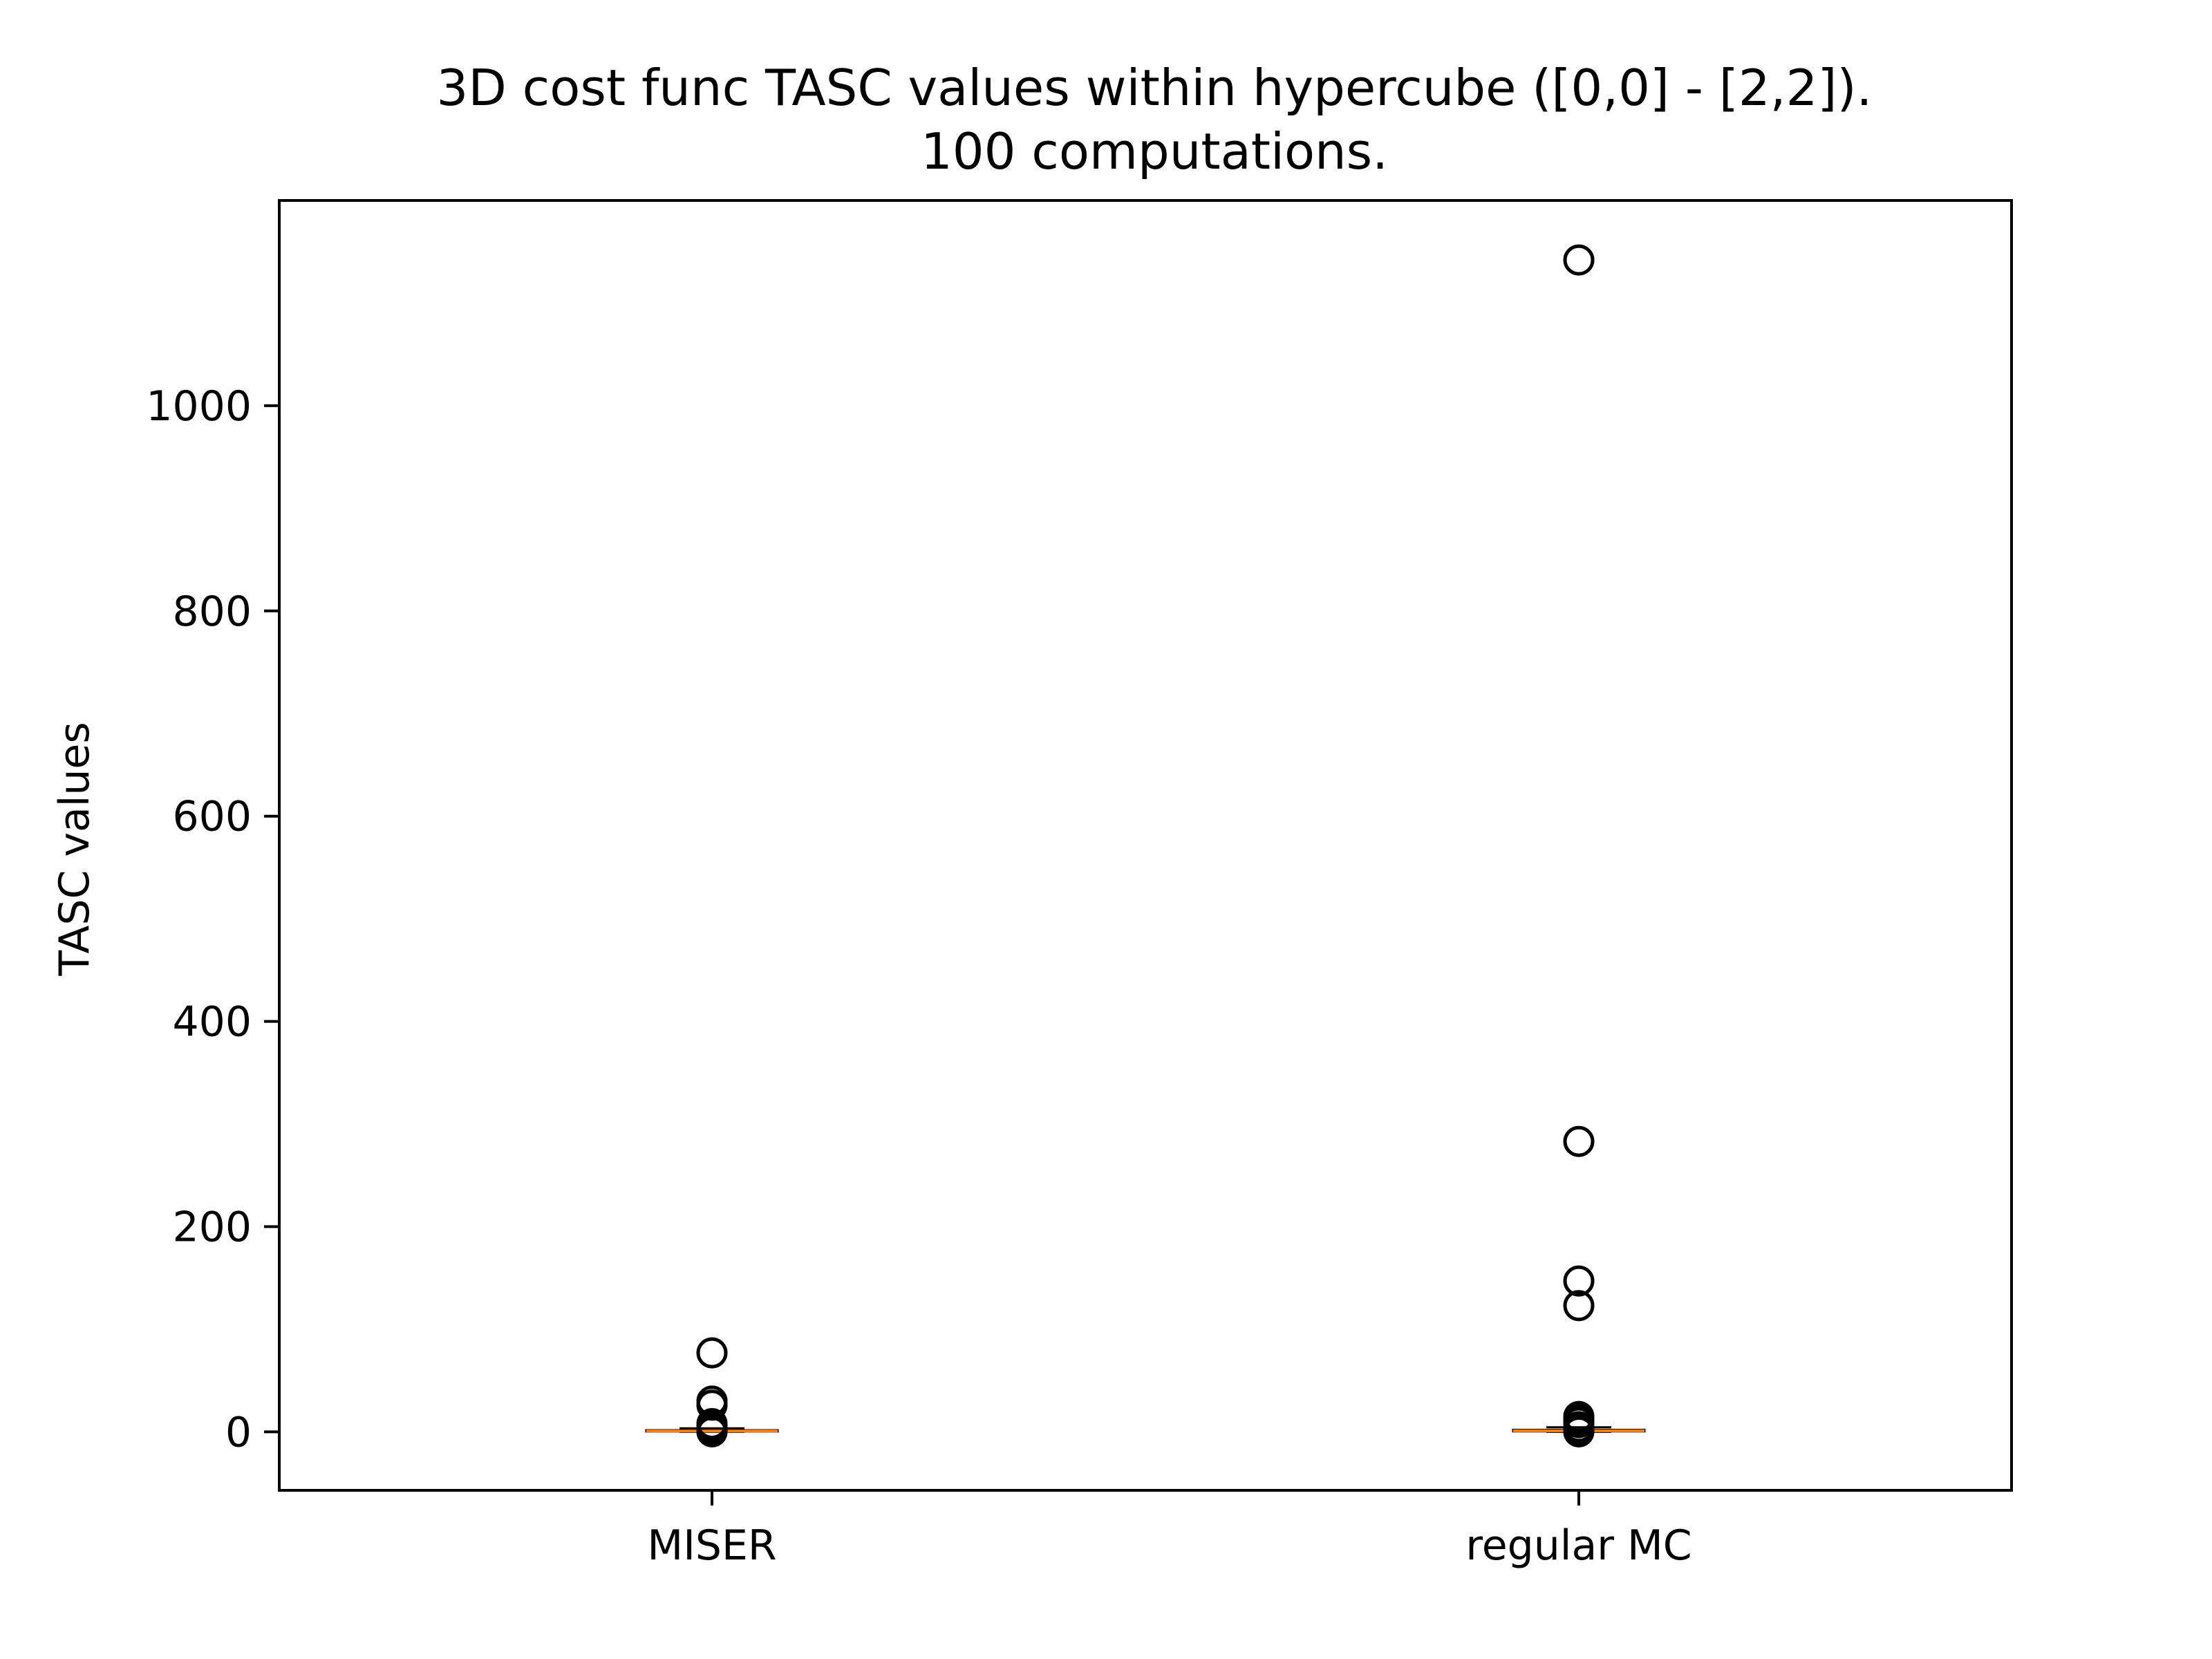  What do you see at coordinates (74, 849) in the screenshot?
I see `y-axis-label: TASC values` at bounding box center [74, 849].